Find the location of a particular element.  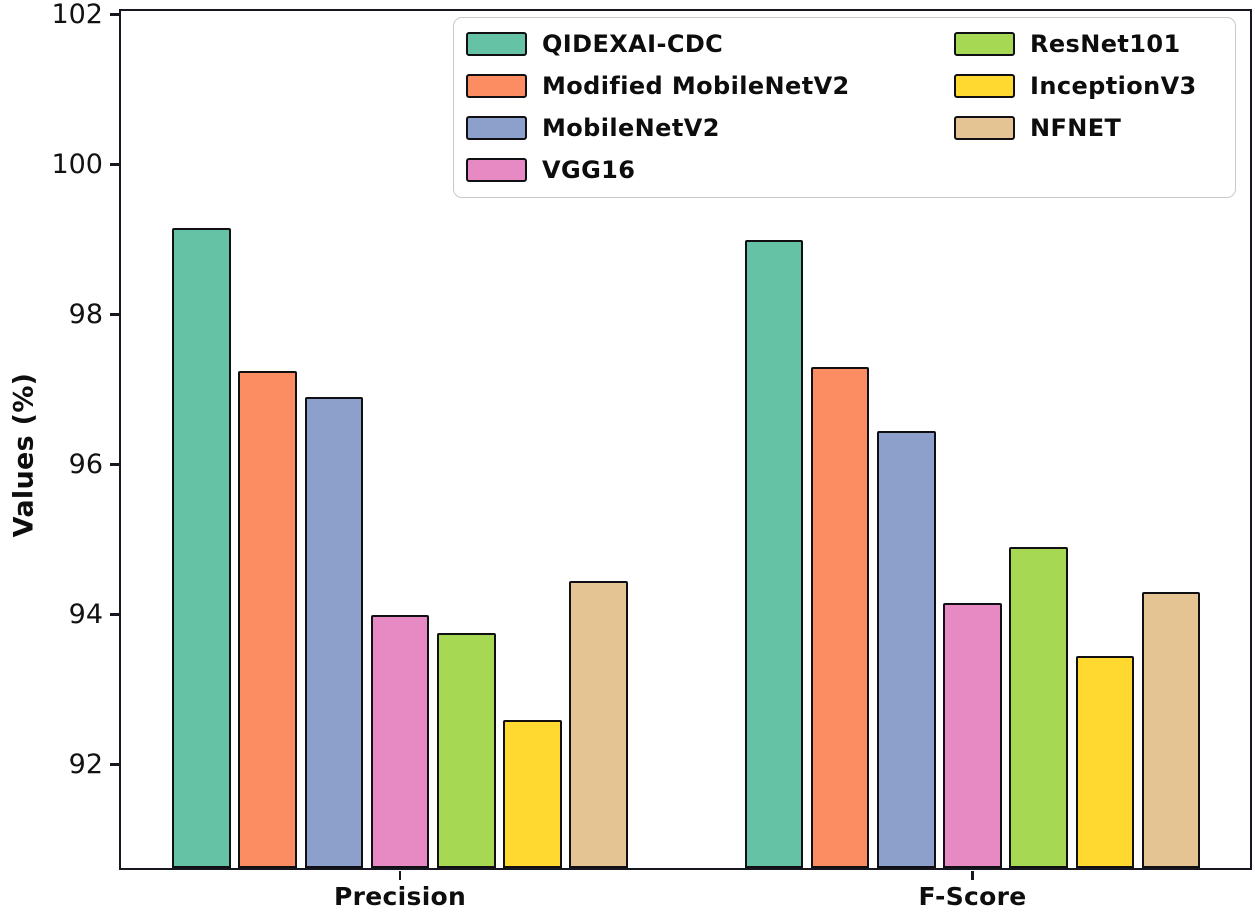

bar-qidexai-cdc-precision is located at coordinates (201, 548).